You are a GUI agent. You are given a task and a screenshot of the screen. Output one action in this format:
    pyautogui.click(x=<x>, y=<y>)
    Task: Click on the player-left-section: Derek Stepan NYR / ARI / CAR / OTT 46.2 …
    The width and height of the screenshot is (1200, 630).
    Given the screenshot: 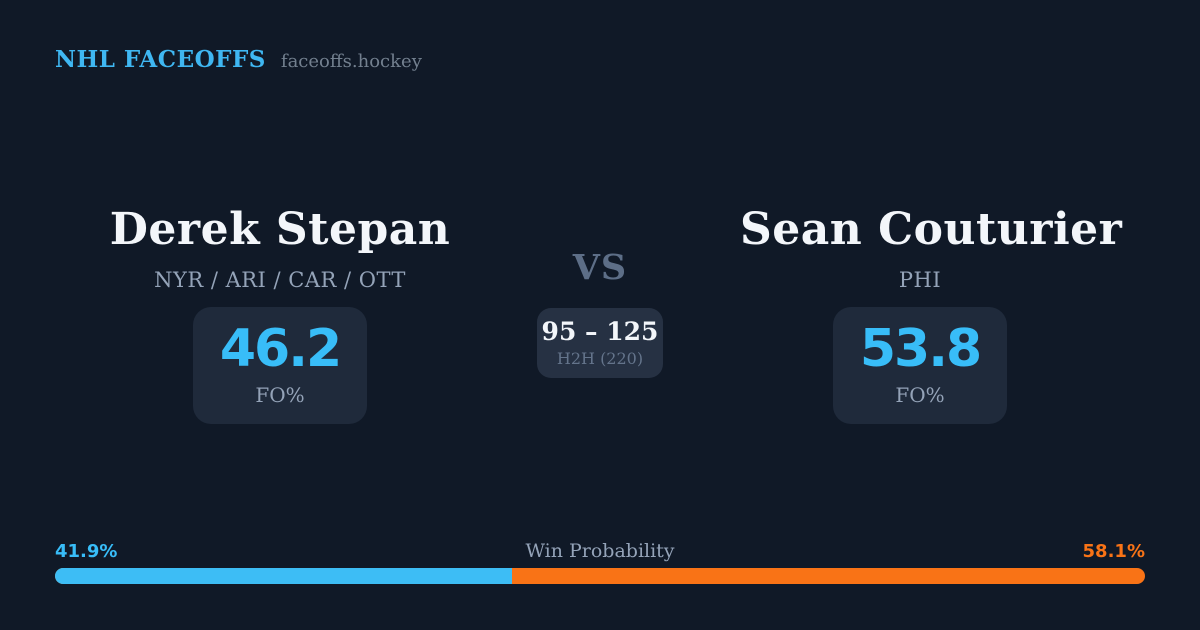 What is the action you would take?
    pyautogui.click(x=280, y=314)
    